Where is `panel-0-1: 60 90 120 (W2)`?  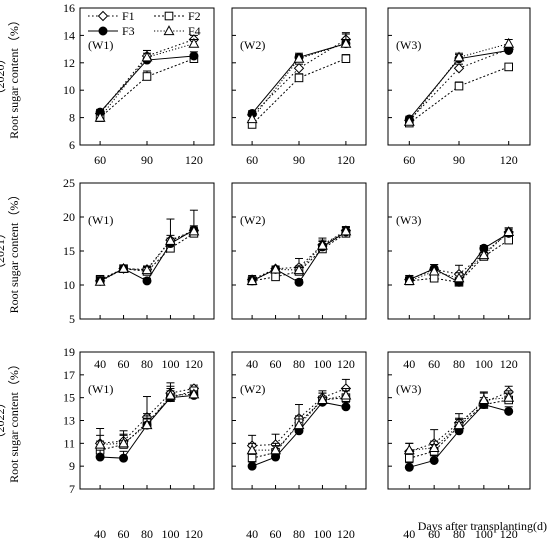 panel-0-1: 60 90 120 (W2) is located at coordinates (299, 87).